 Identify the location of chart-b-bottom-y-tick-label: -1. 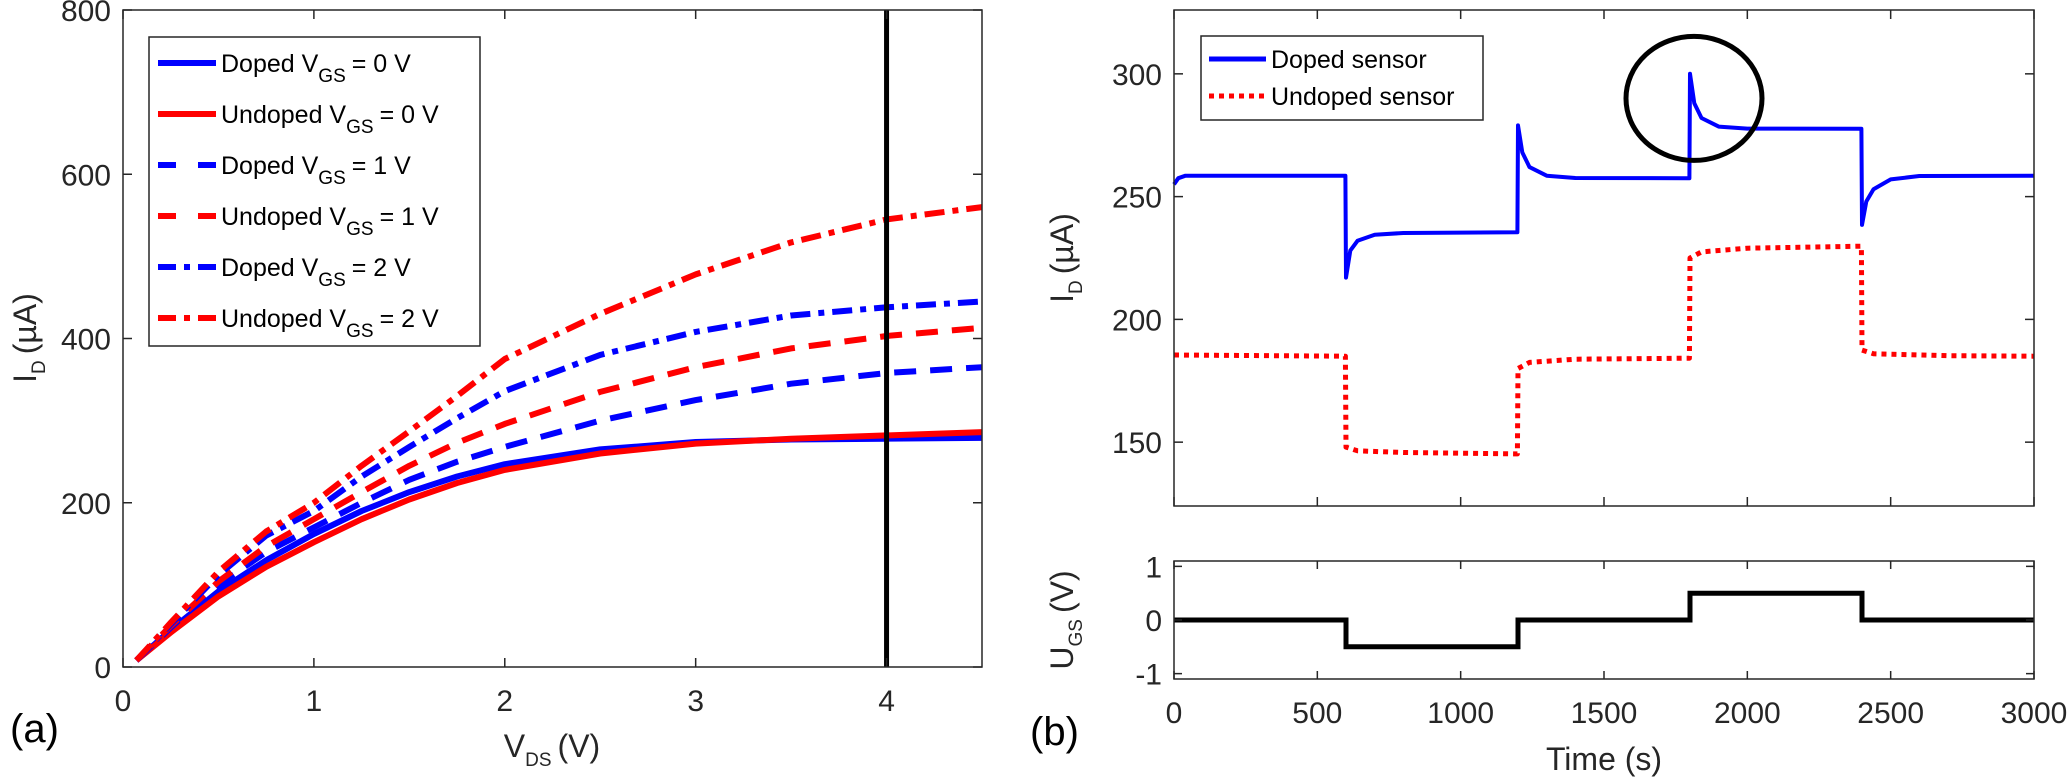
(1148, 675).